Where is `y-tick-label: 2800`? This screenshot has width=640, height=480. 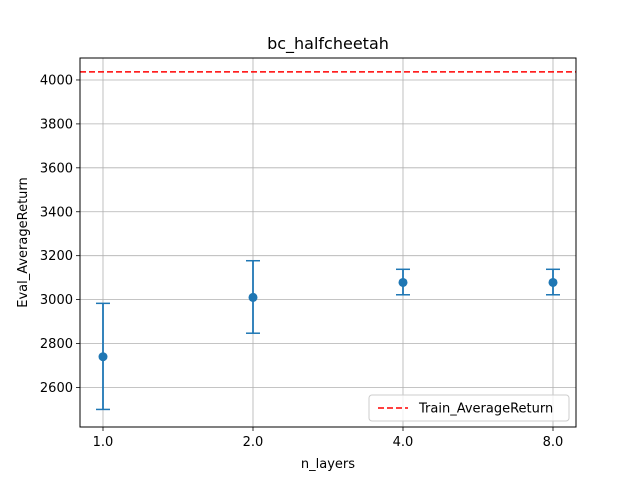
y-tick-label: 2800 is located at coordinates (56, 344).